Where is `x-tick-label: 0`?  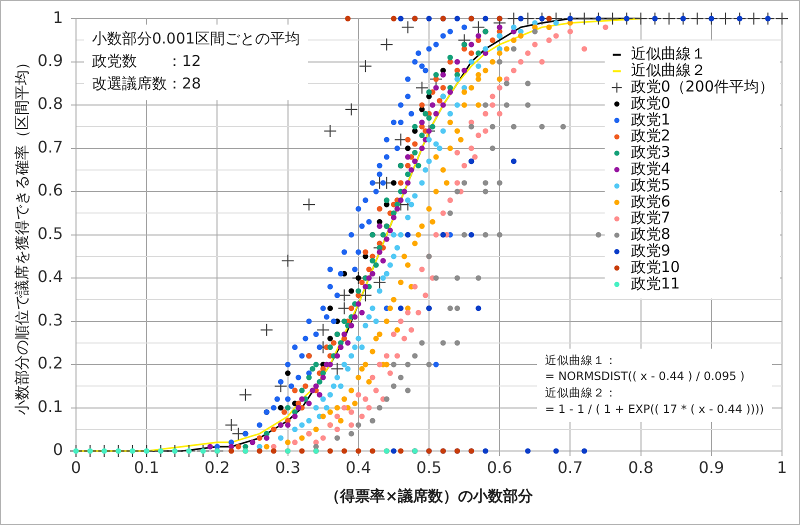
x-tick-label: 0 is located at coordinates (76, 467).